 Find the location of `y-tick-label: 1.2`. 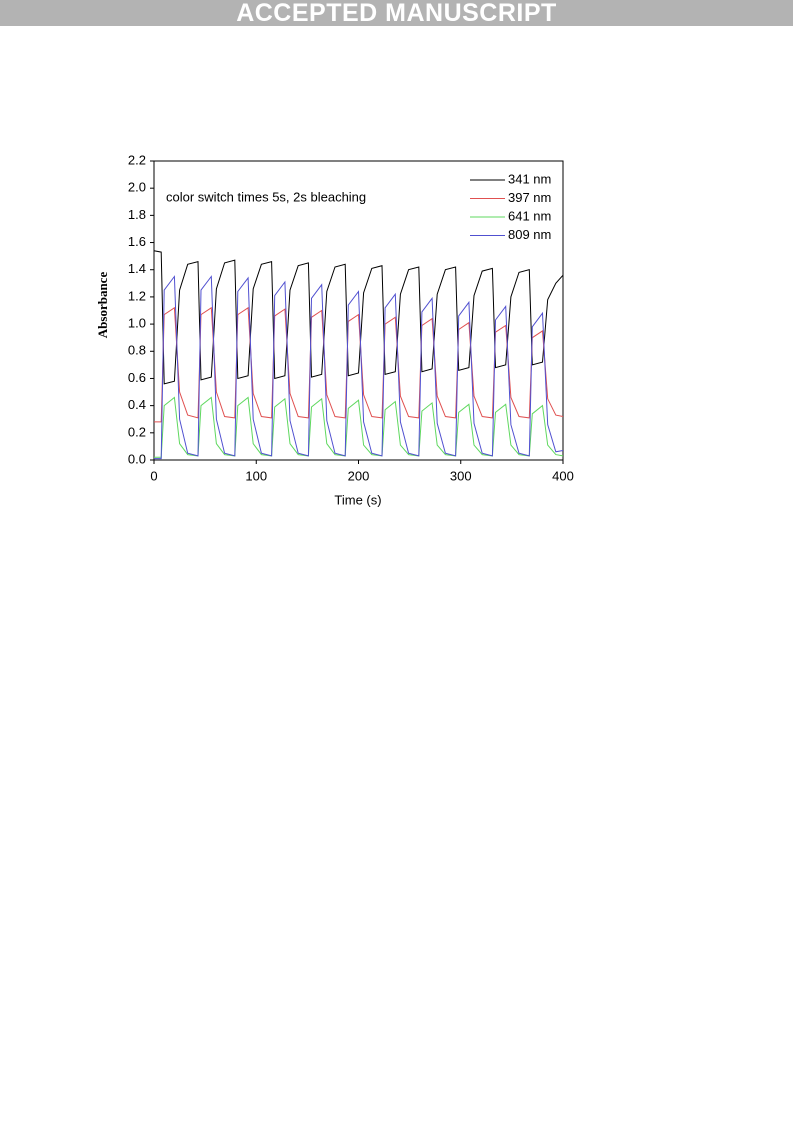

y-tick-label: 1.2 is located at coordinates (137, 295).